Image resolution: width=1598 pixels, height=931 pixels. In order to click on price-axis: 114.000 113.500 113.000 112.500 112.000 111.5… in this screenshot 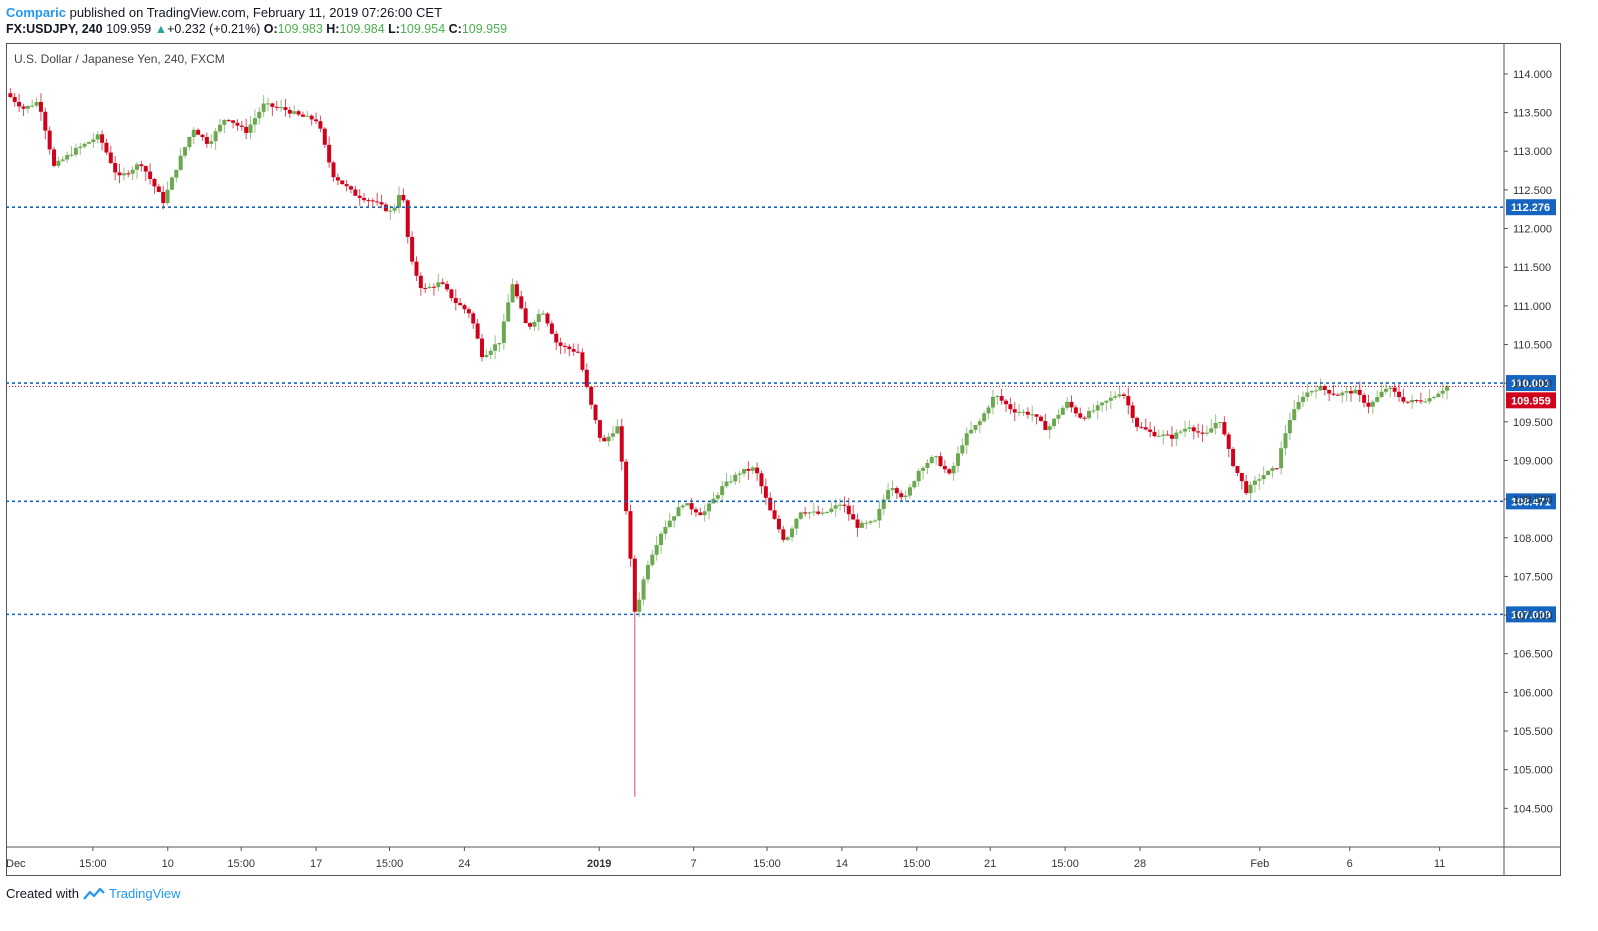, I will do `click(1528, 442)`.